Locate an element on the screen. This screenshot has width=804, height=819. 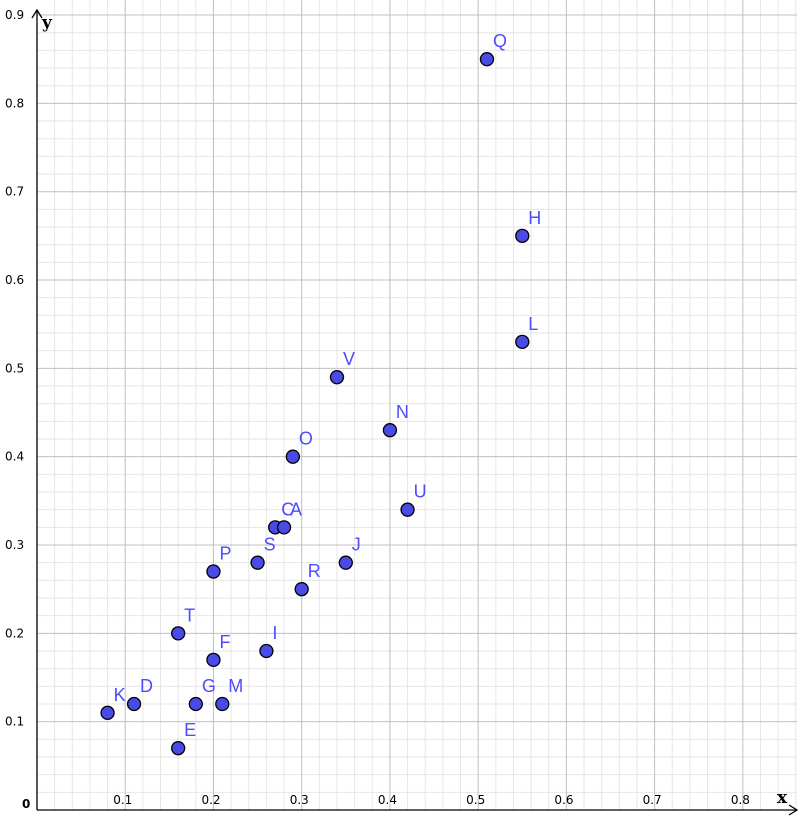
point-label-p: P is located at coordinates (225, 554).